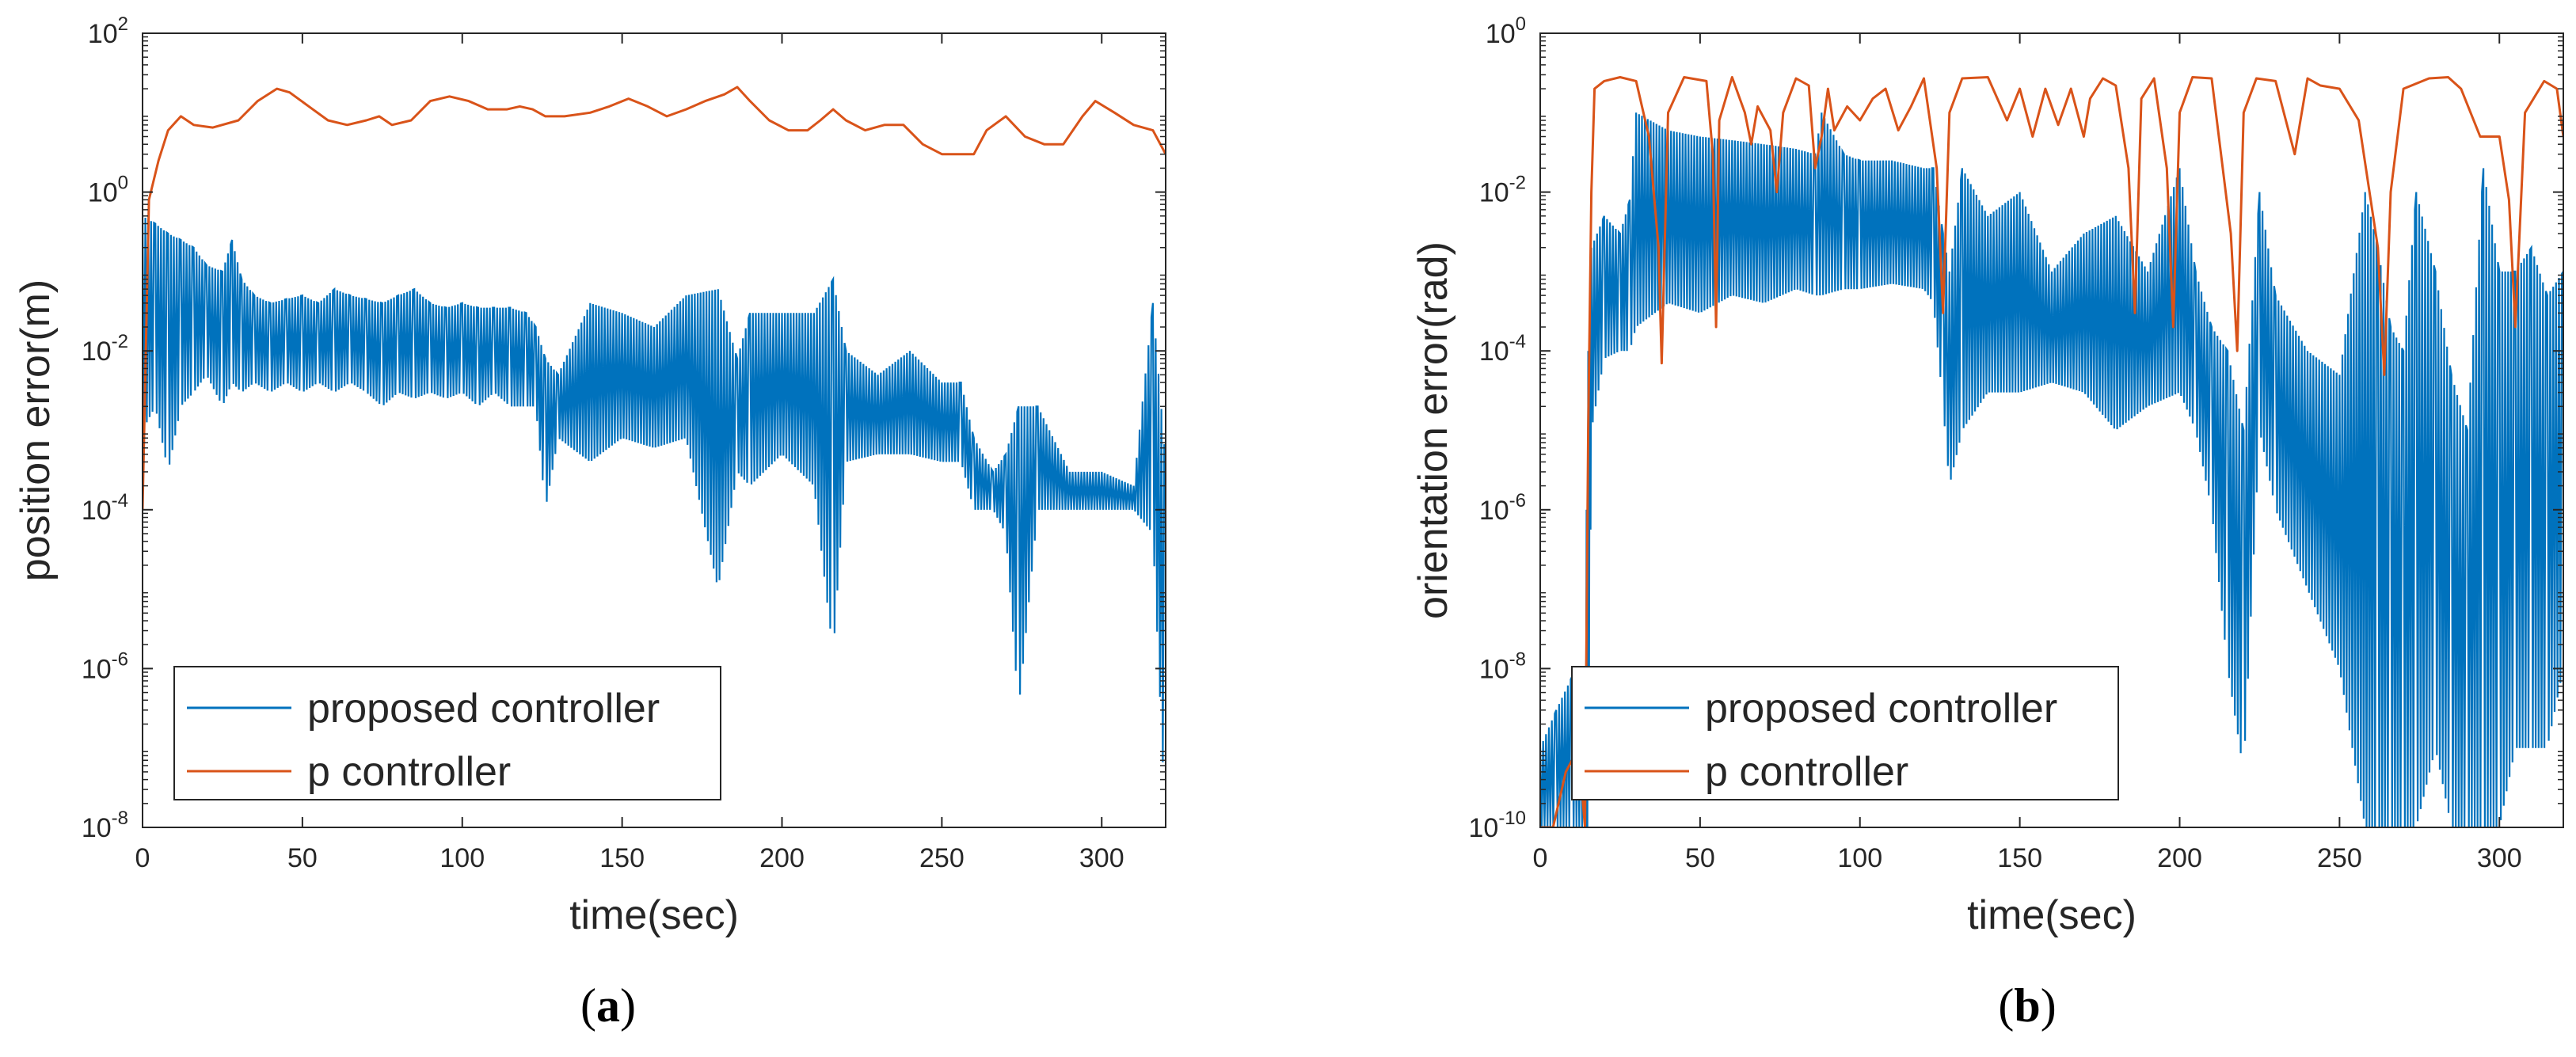 This screenshot has width=2576, height=1057. What do you see at coordinates (608, 1005) in the screenshot?
I see `panel-label: (a)` at bounding box center [608, 1005].